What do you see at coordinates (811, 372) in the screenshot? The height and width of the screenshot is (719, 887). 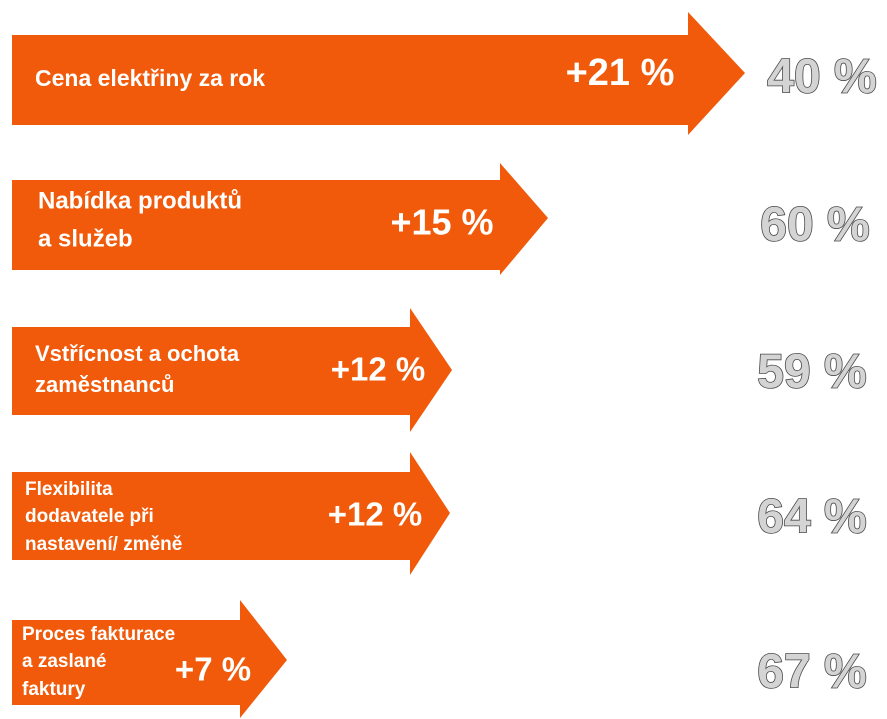 I see `value: 59 %` at bounding box center [811, 372].